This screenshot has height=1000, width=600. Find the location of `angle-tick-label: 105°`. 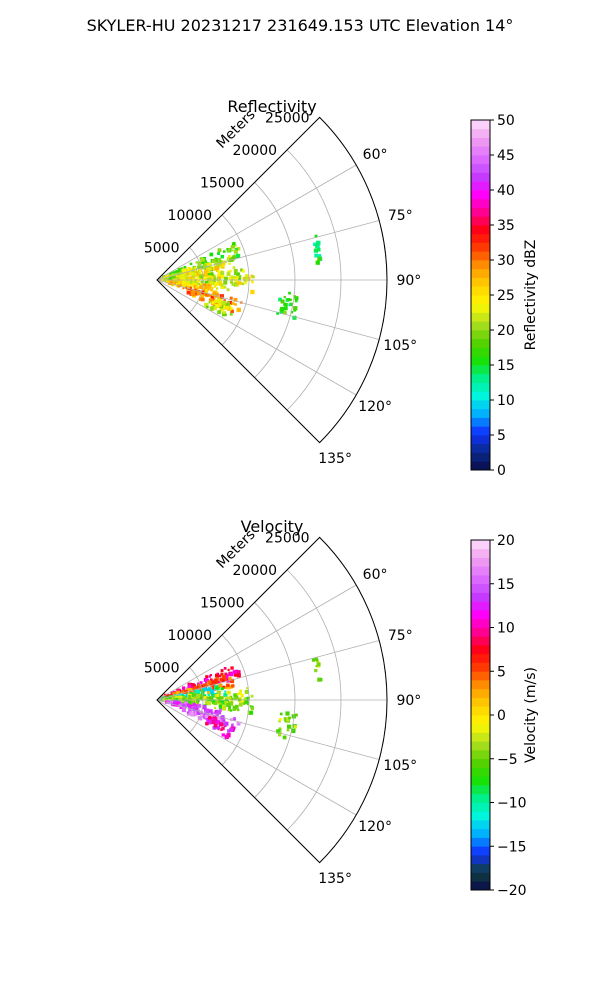

angle-tick-label: 105° is located at coordinates (400, 766).